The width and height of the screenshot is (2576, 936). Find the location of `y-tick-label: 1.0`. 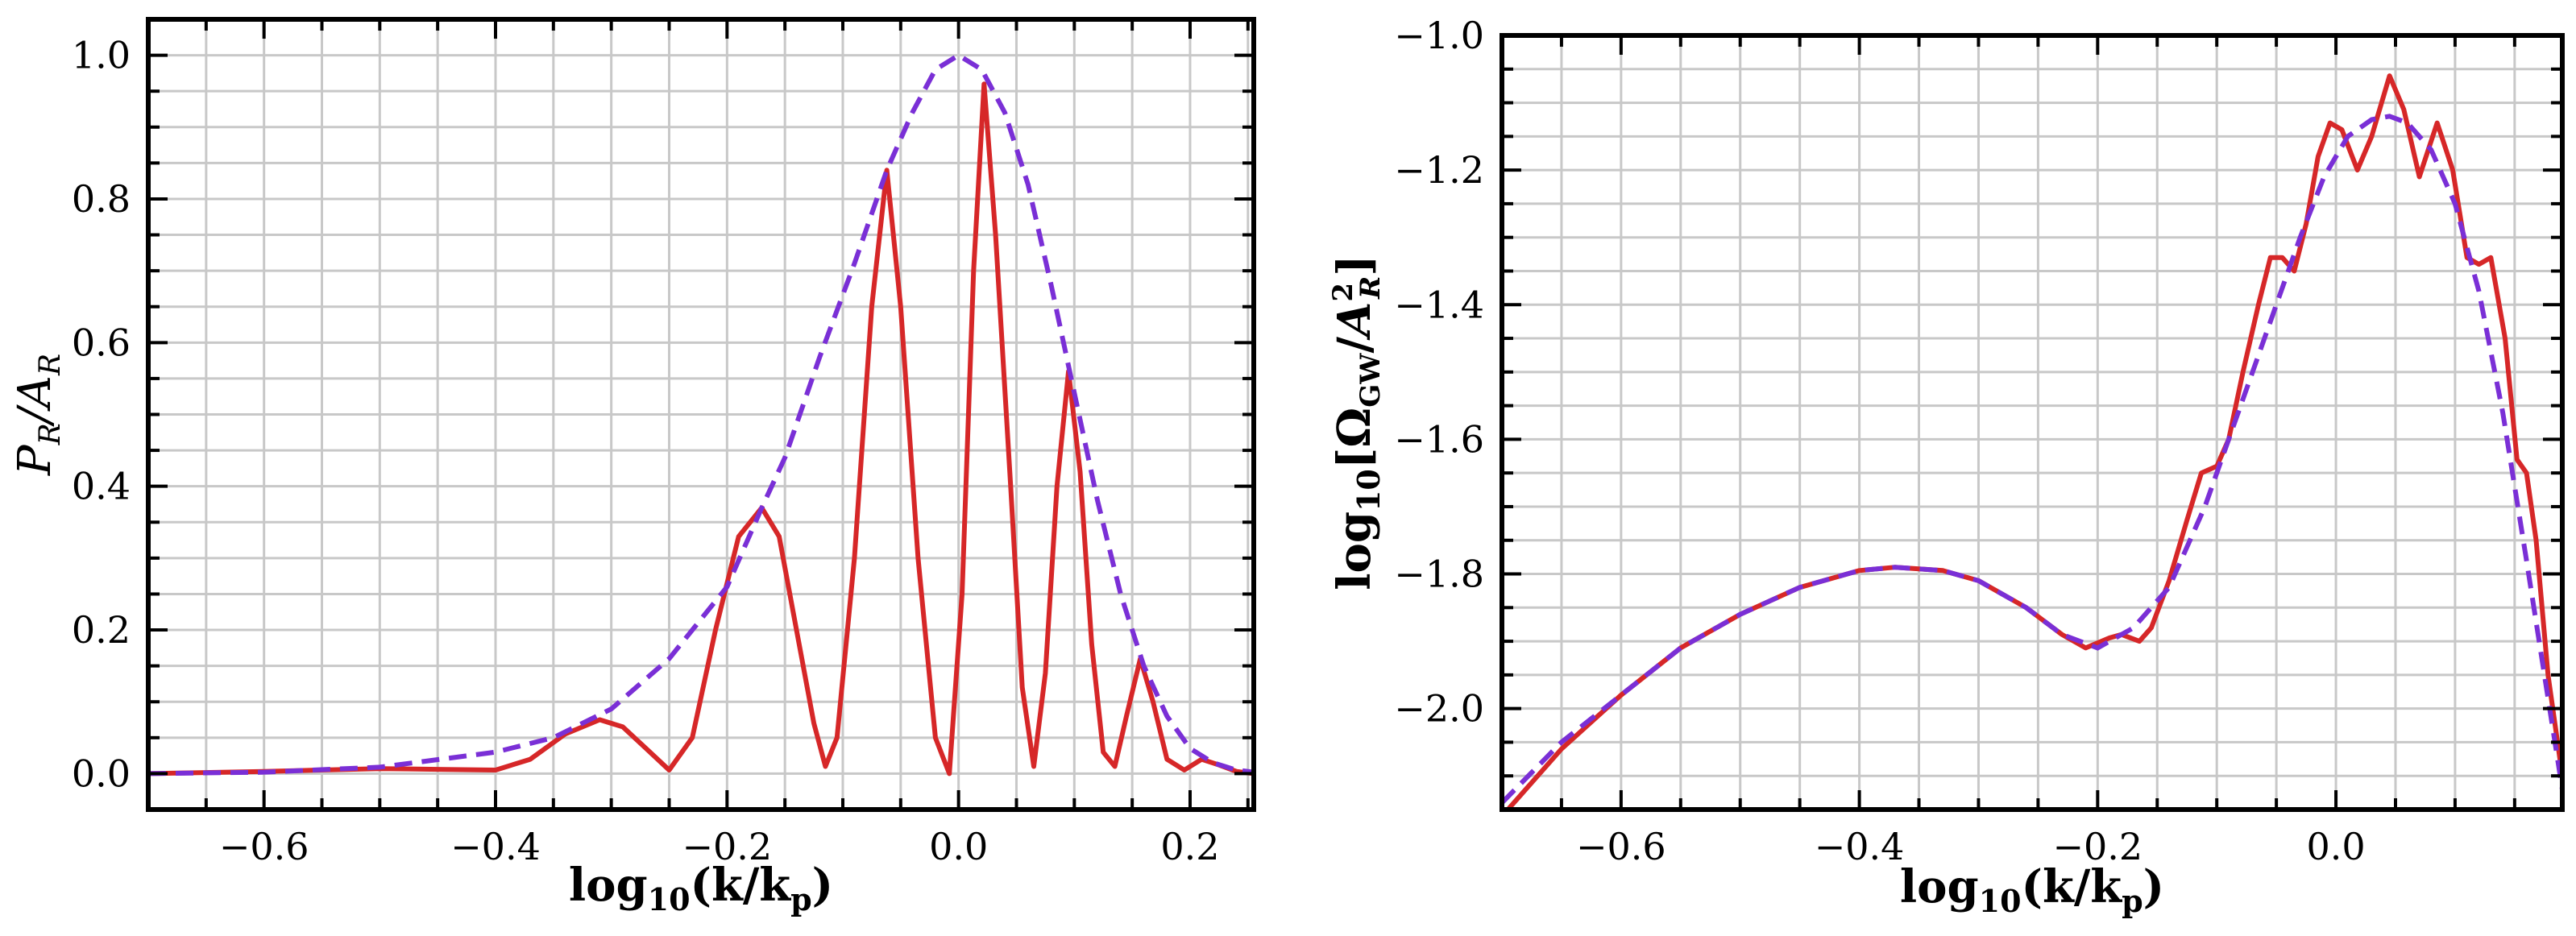

y-tick-label: 1.0 is located at coordinates (101, 55).